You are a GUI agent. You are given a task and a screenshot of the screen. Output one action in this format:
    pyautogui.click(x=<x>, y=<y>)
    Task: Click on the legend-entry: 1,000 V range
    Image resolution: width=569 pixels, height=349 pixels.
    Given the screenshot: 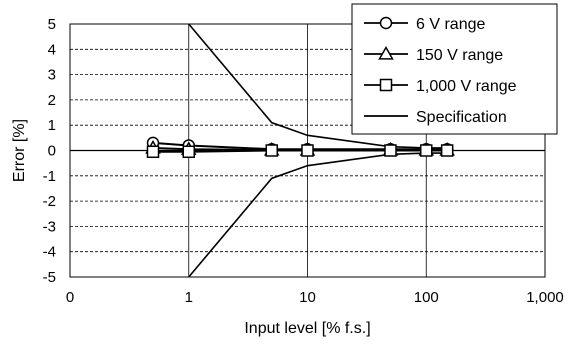 What is the action you would take?
    pyautogui.click(x=440, y=86)
    